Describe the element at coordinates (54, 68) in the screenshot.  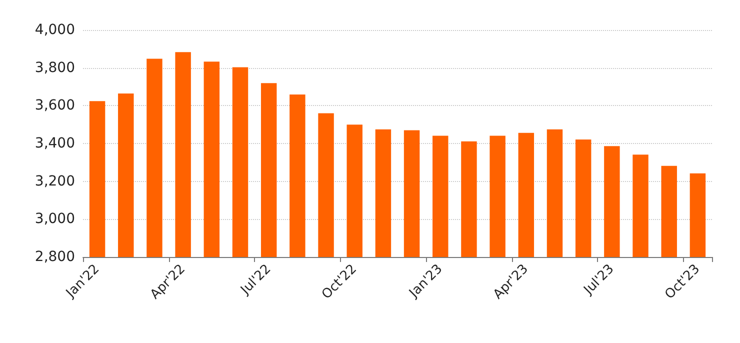
I see `y-tick-label: 3,800` at that location.